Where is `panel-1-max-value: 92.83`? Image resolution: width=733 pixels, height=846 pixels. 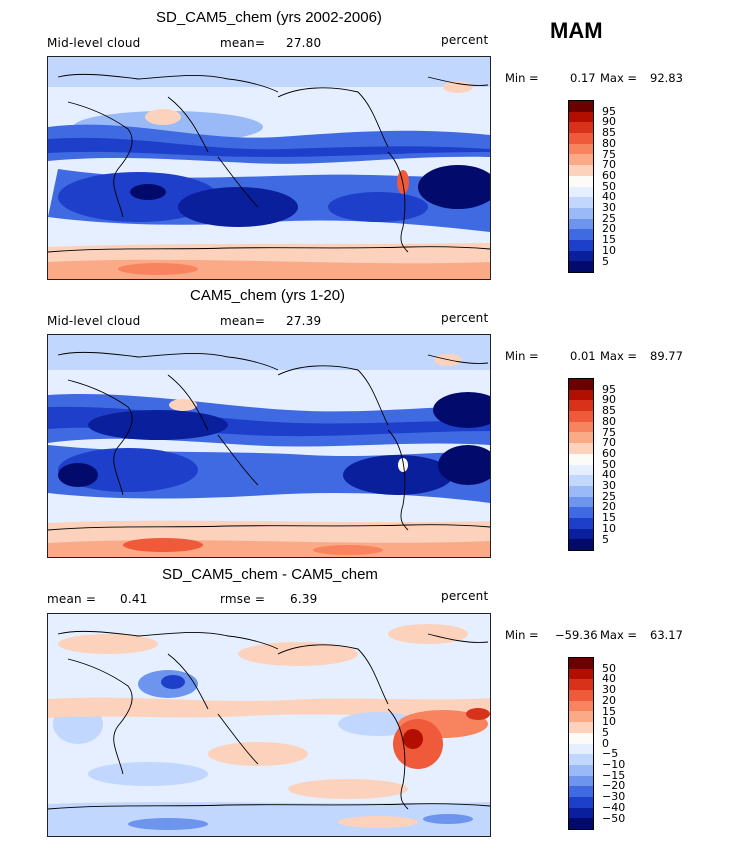 panel-1-max-value: 92.83 is located at coordinates (666, 78).